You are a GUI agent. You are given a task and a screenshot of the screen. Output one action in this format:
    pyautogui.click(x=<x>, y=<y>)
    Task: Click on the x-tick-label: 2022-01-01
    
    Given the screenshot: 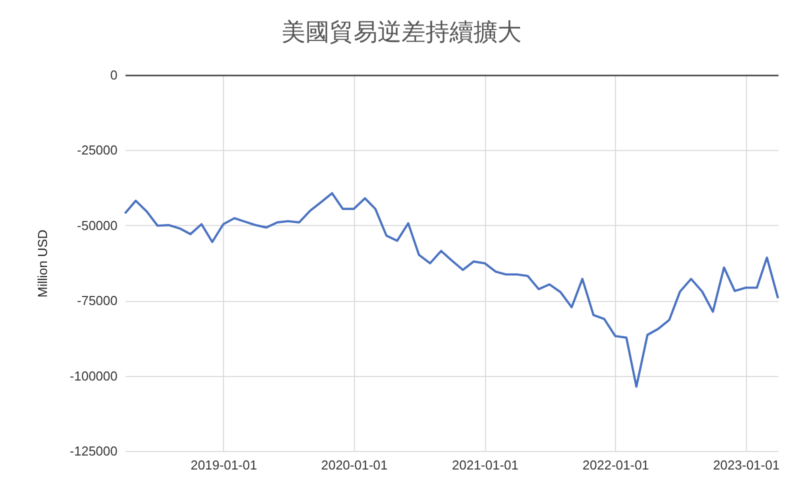 What is the action you would take?
    pyautogui.click(x=616, y=465)
    